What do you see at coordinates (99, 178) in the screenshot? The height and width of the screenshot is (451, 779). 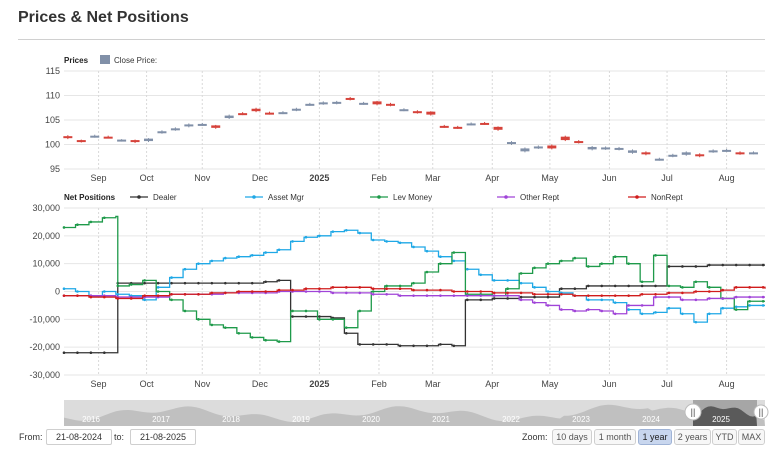 I see `price-x-tick-label: Sep` at bounding box center [99, 178].